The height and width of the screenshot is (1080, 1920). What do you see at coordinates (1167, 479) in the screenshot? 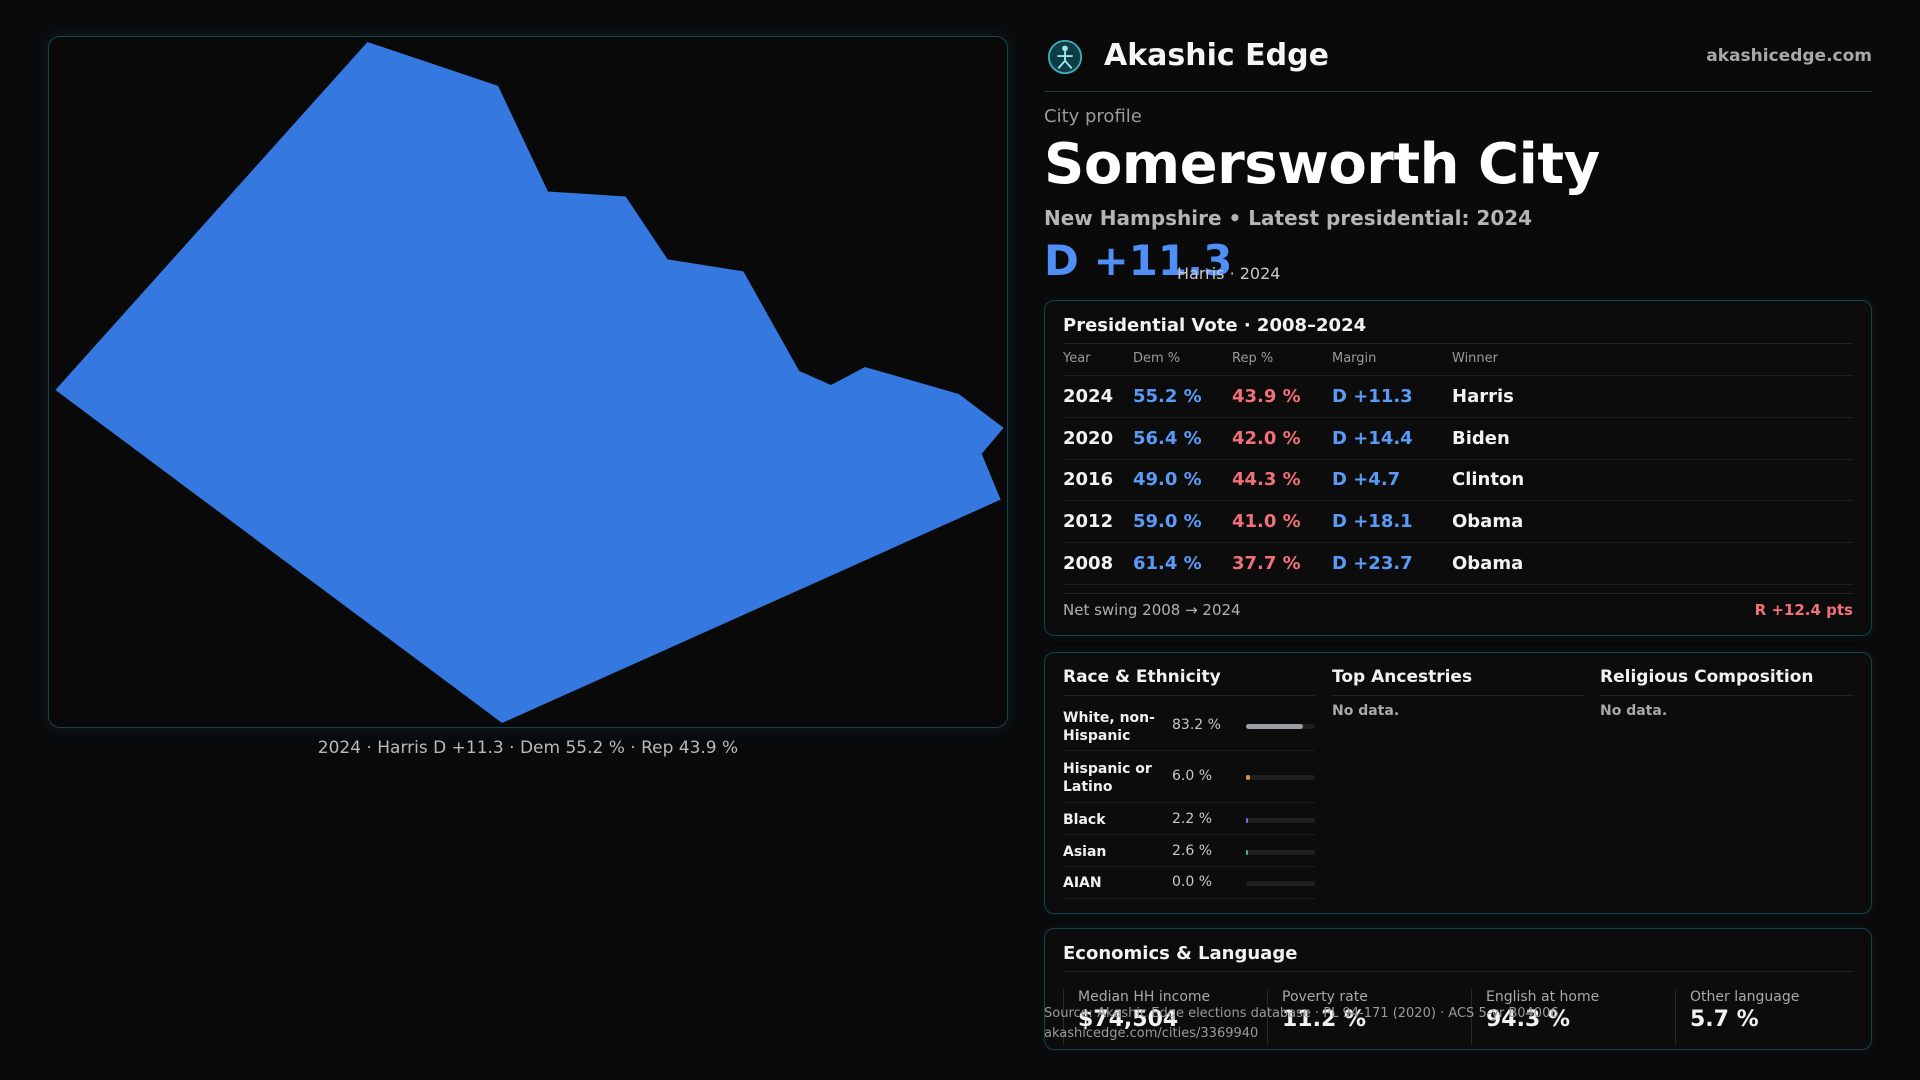
I see `cell-dem: 49.0 %` at bounding box center [1167, 479].